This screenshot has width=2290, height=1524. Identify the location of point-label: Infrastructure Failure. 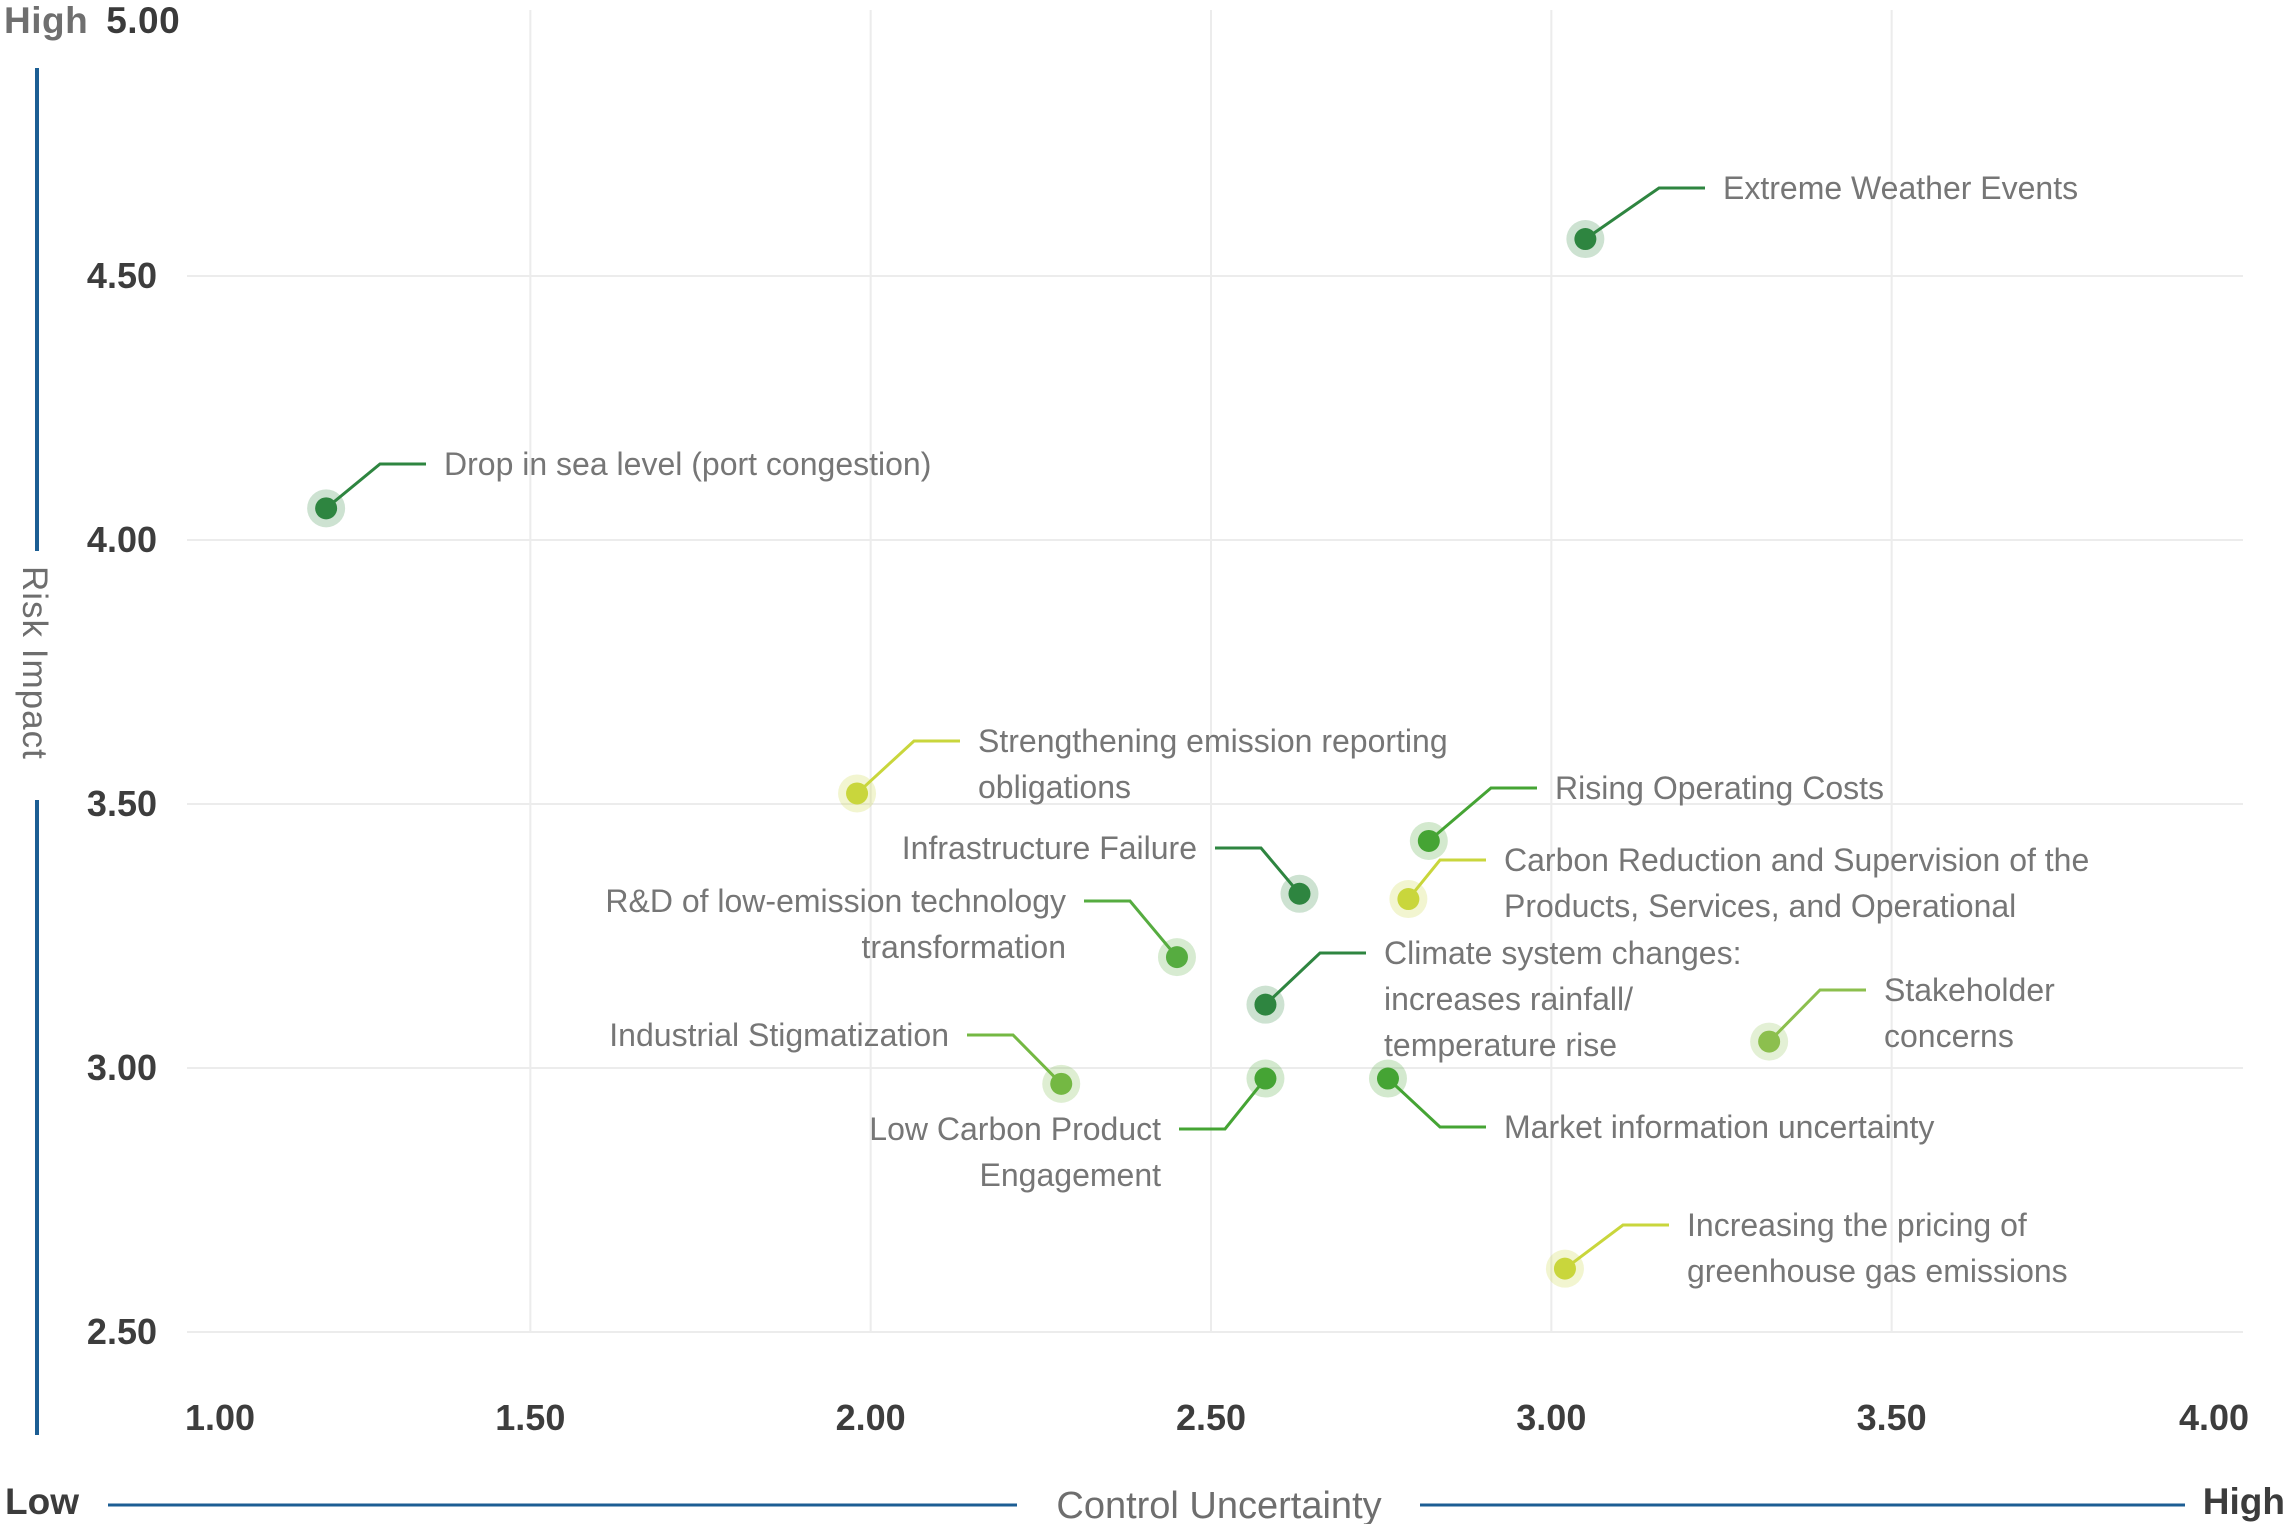
(1049, 848).